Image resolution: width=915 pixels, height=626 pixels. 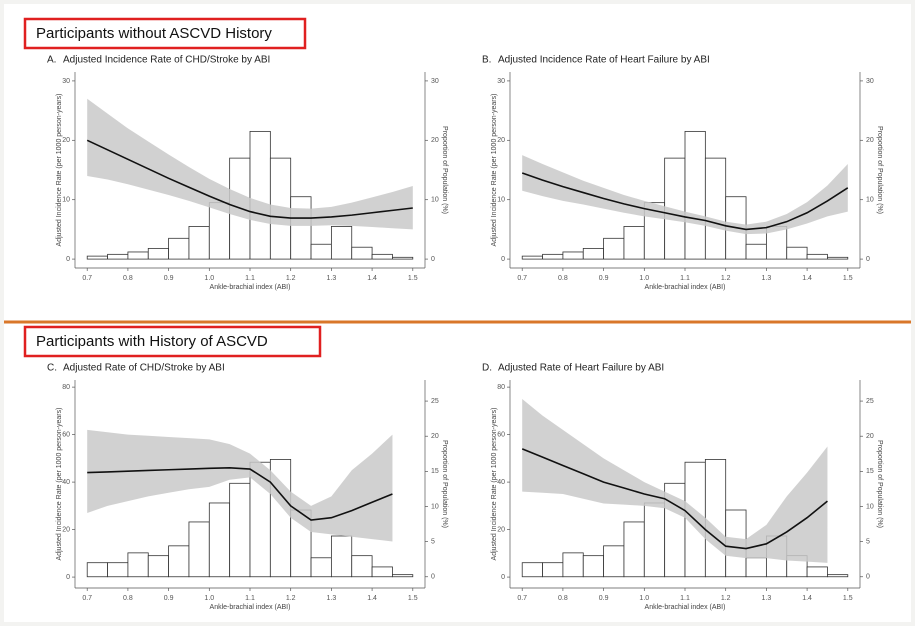 I want to click on header-box, so click(x=165, y=33).